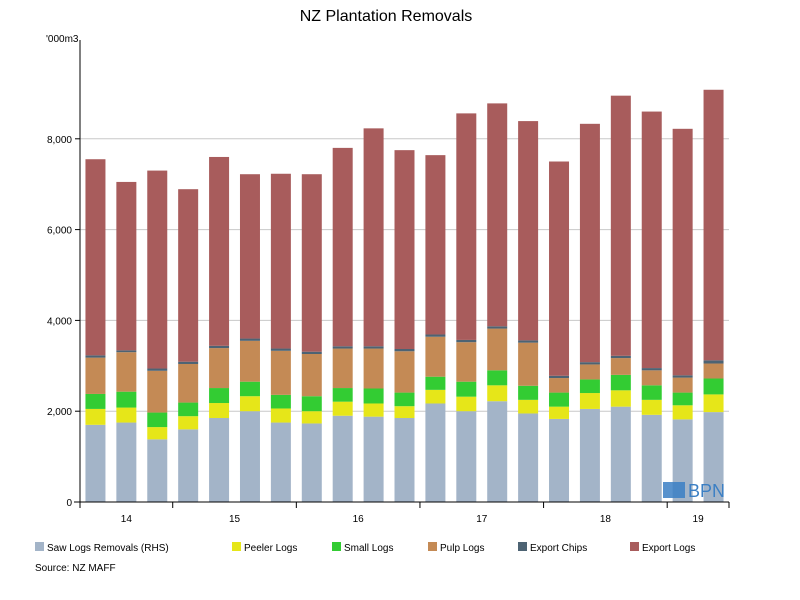  I want to click on bar-stack-16Q4, so click(435, 328).